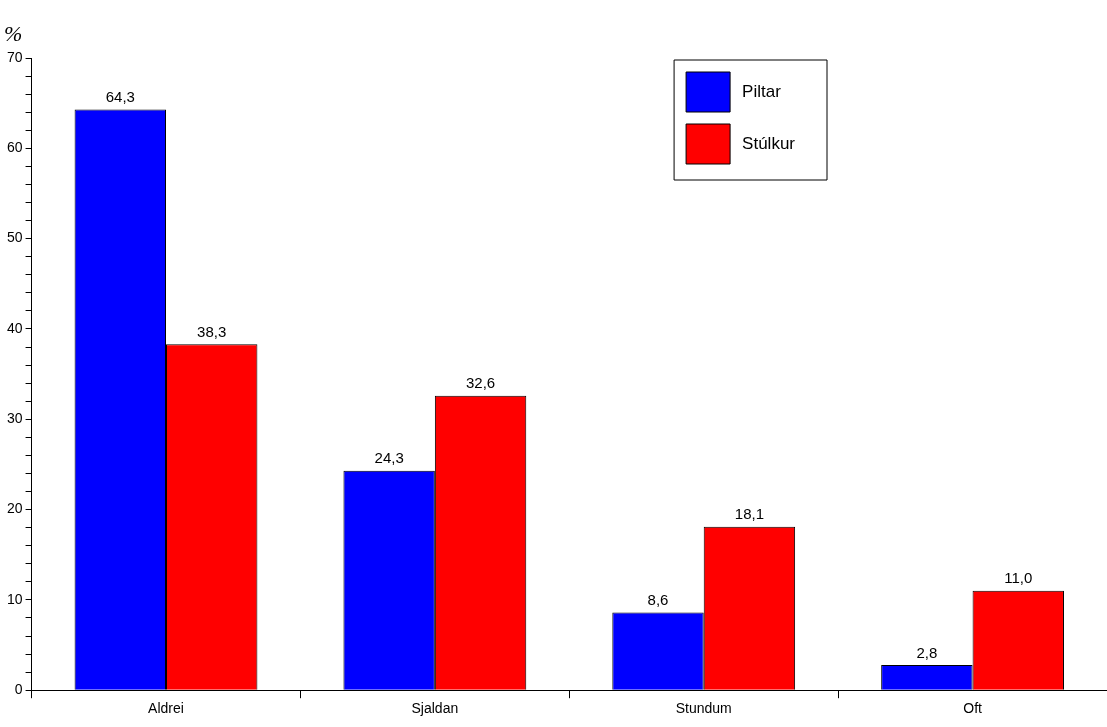  Describe the element at coordinates (703, 708) in the screenshot. I see `x-tick-label: Stundum` at that location.